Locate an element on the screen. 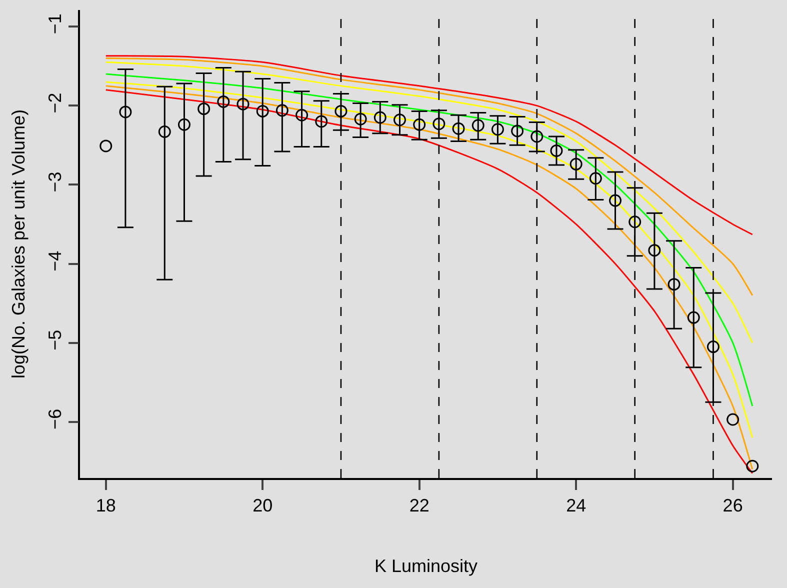 The image size is (787, 588). y-tick-label: −1 is located at coordinates (55, 24).